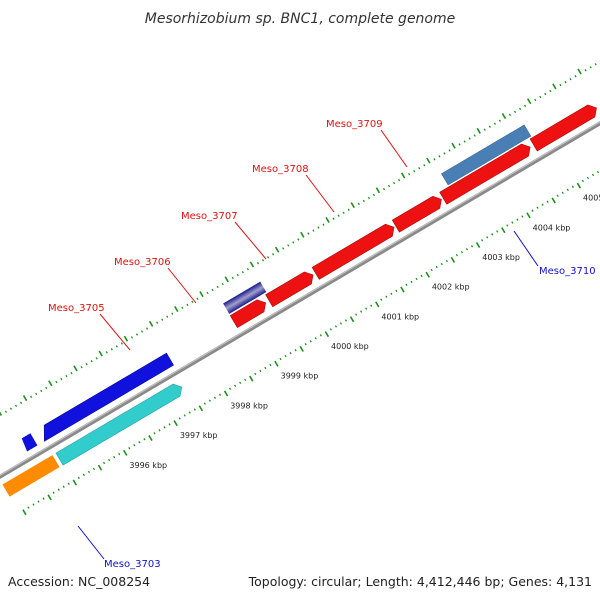 This screenshot has height=600, width=600. What do you see at coordinates (591, 198) in the screenshot?
I see `scale-tick-label: 4005 kbp` at bounding box center [591, 198].